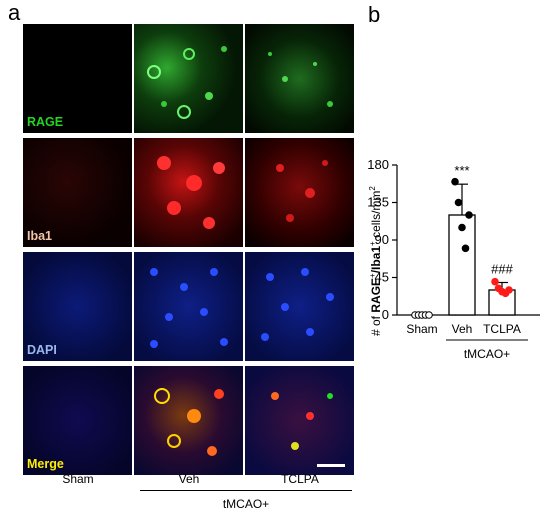  What do you see at coordinates (461, 170) in the screenshot?
I see `significance-veh: ***` at bounding box center [461, 170].